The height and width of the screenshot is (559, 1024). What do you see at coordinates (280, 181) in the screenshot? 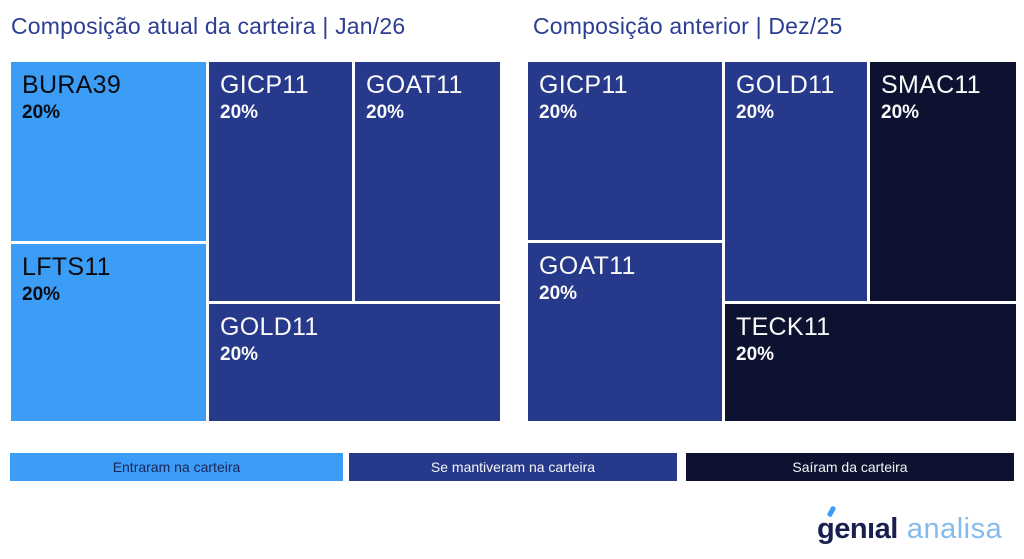
I see `treemap-tile-gicp11: GICP11 20%` at bounding box center [280, 181].